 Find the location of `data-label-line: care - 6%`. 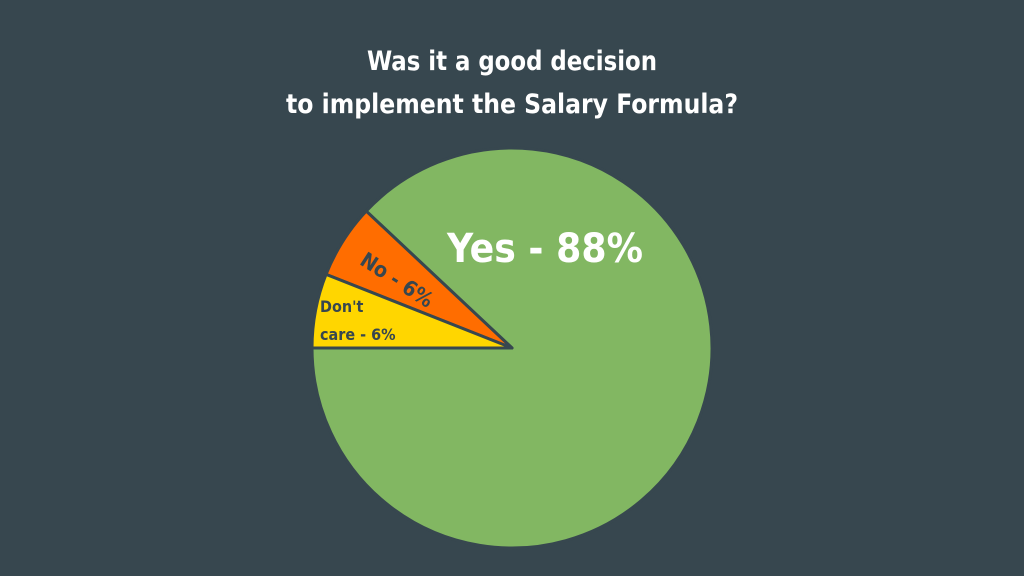

data-label-line: care - 6% is located at coordinates (358, 334).